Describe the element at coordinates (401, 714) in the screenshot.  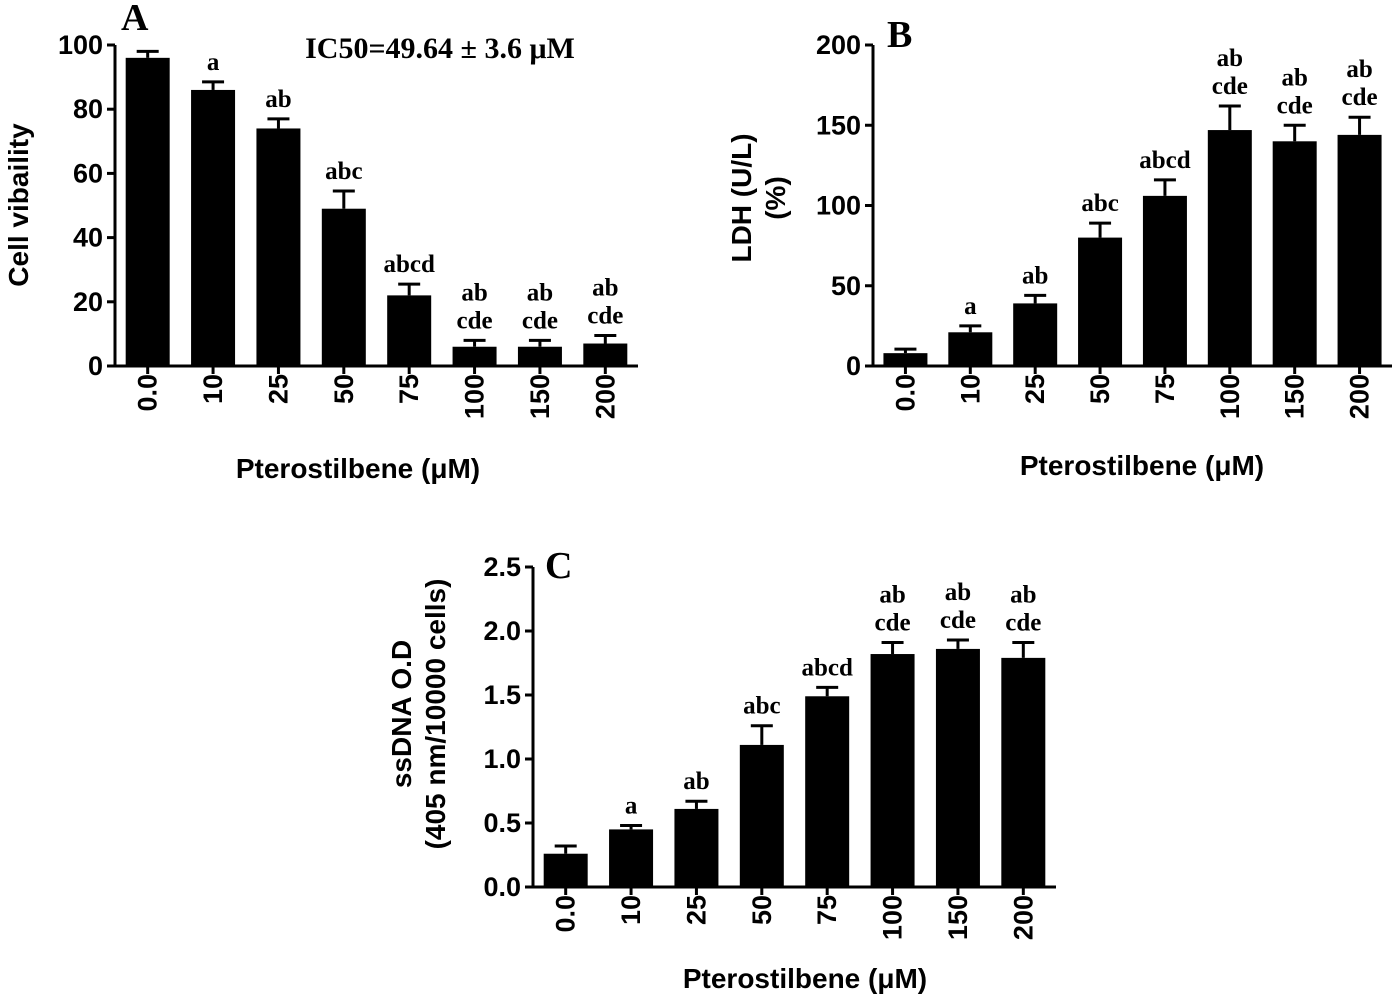
I see `y-axis-title: ssDNA O.D` at that location.